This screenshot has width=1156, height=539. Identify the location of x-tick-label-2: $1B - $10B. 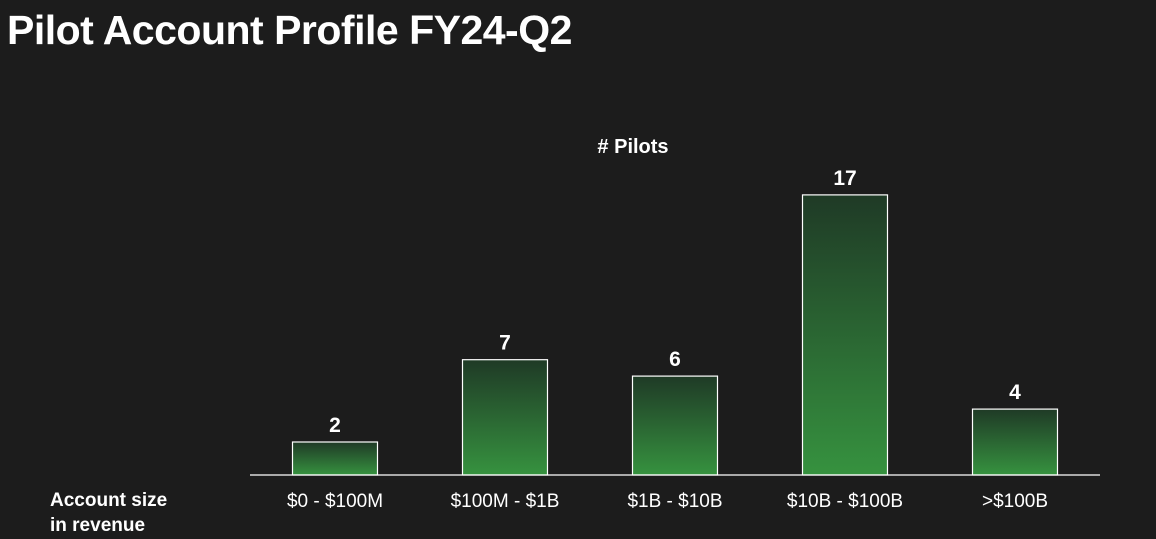
(674, 501).